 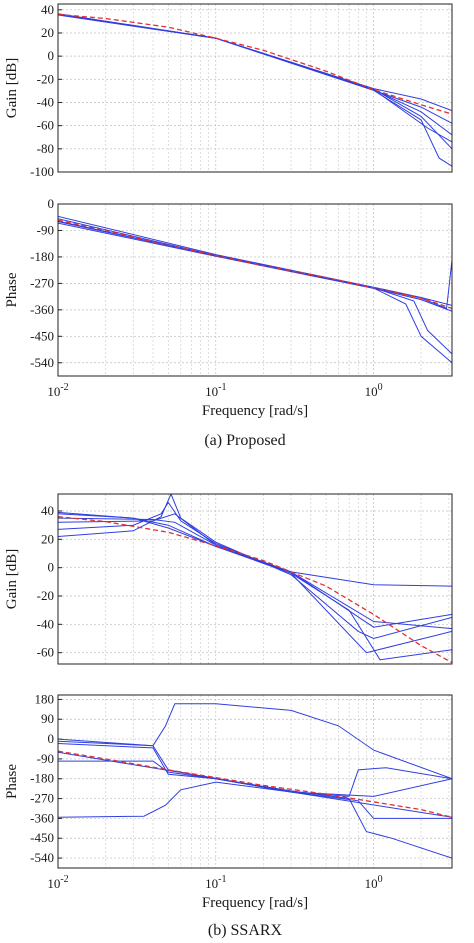 What do you see at coordinates (244, 440) in the screenshot?
I see `caption-proposed: (a) Proposed` at bounding box center [244, 440].